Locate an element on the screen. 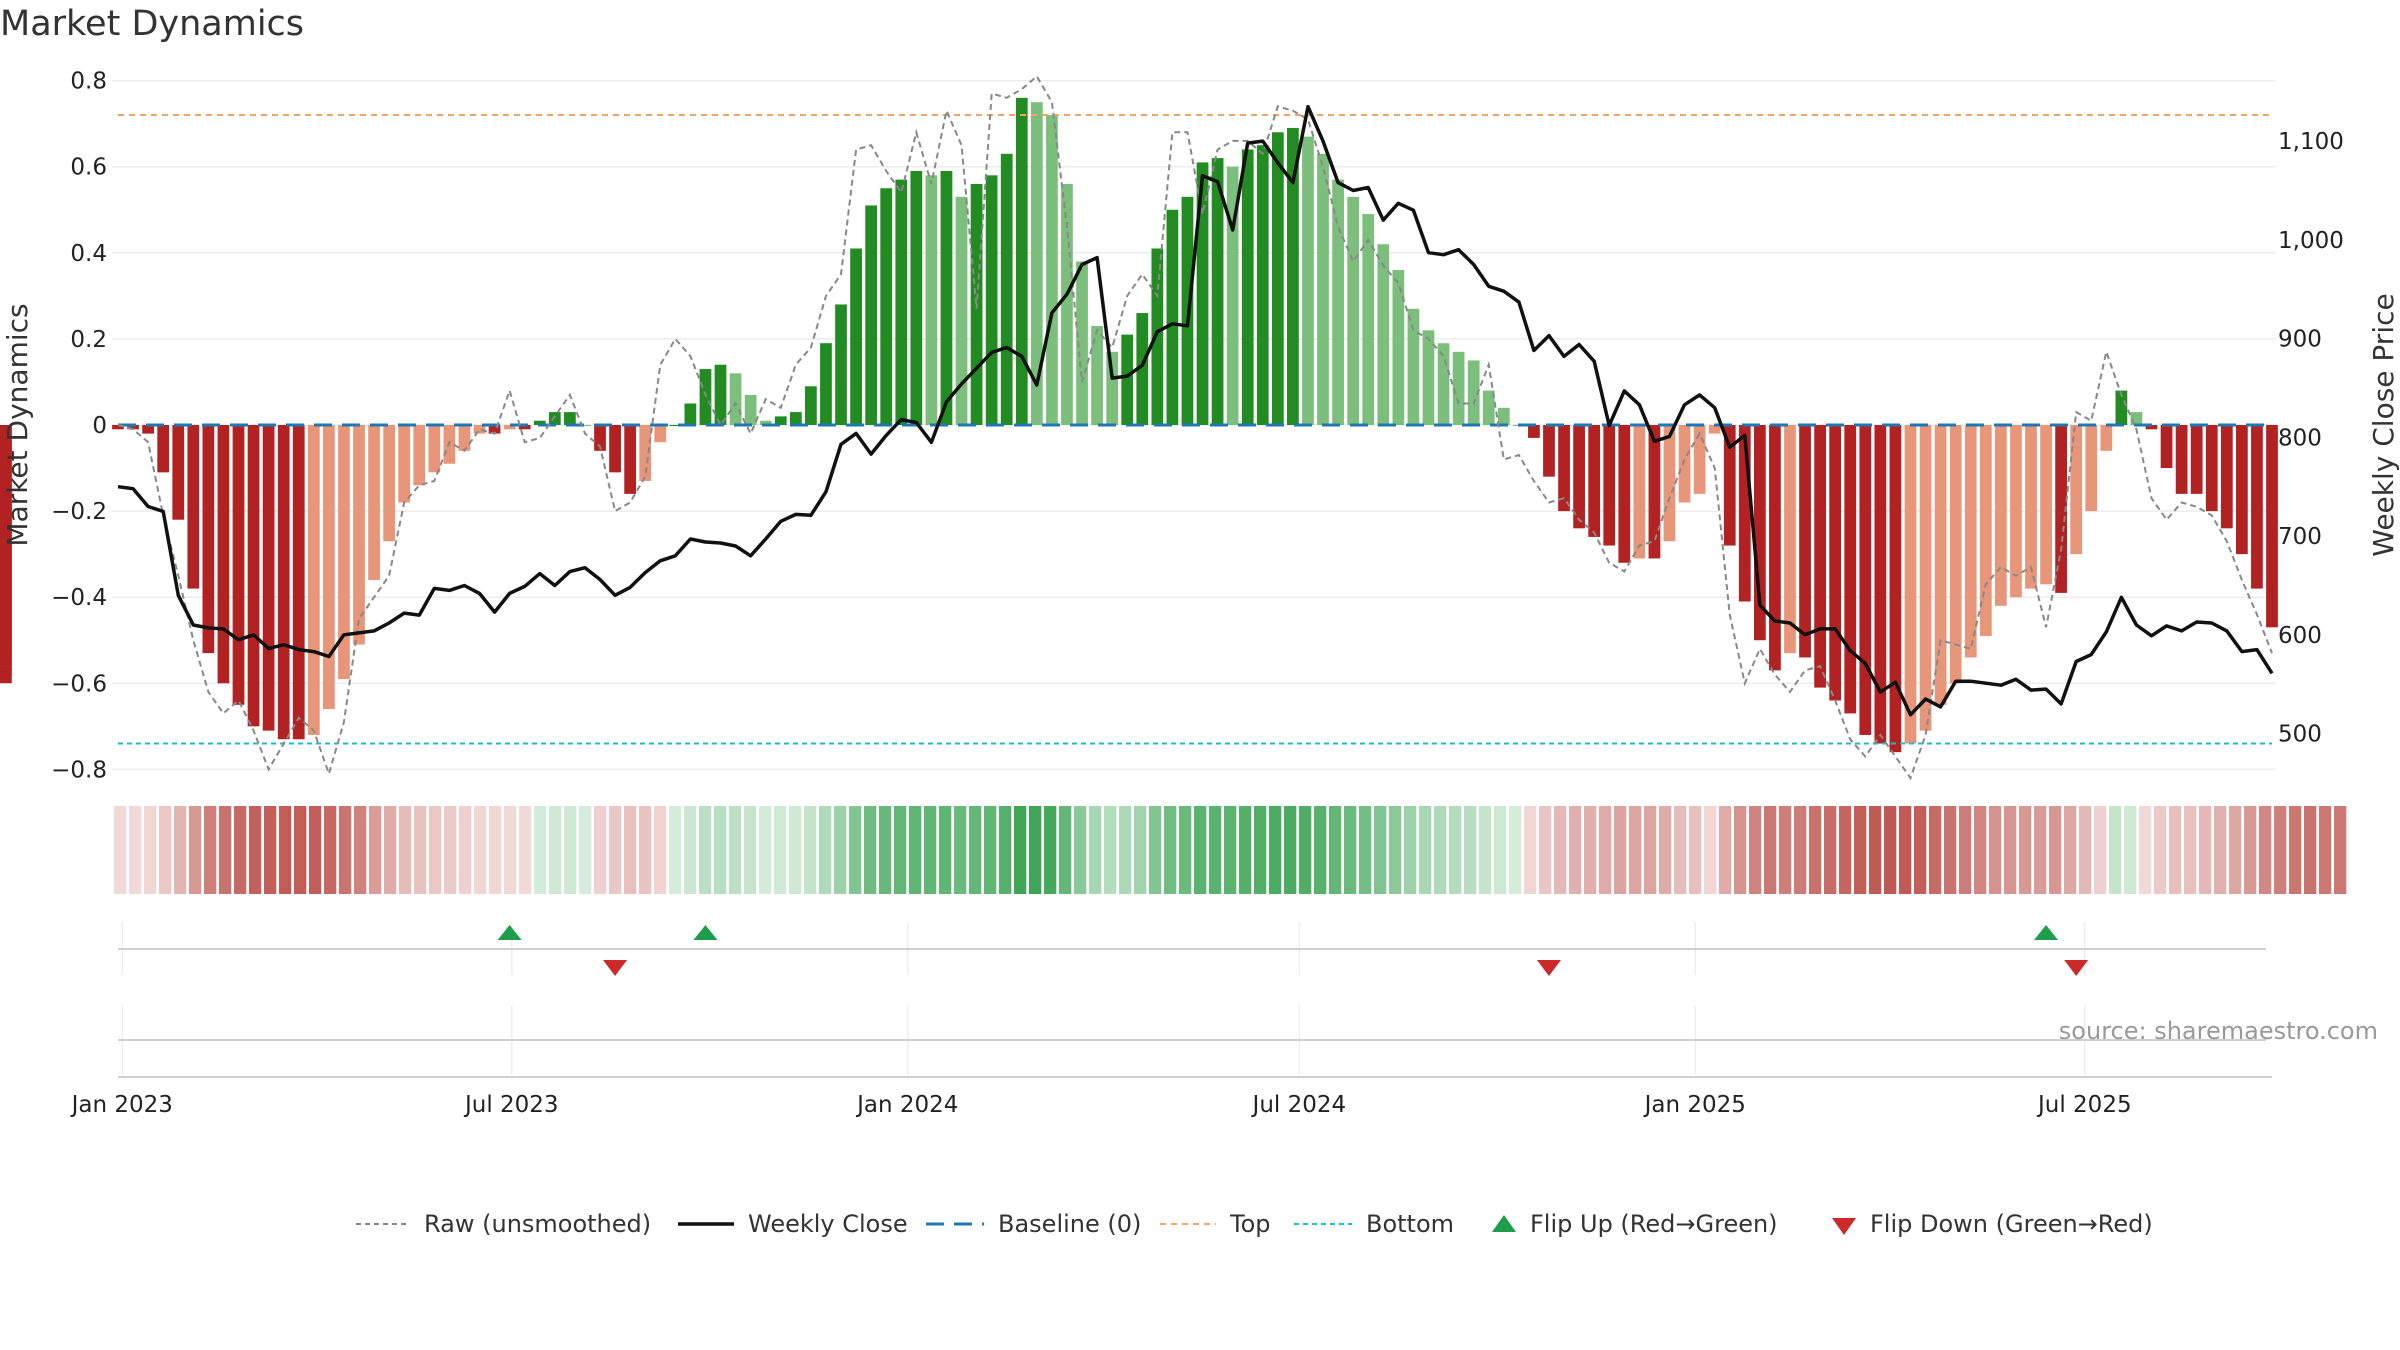 The width and height of the screenshot is (2400, 1350). legend-item-raw: Raw (unsmoothed) is located at coordinates (503, 1224).